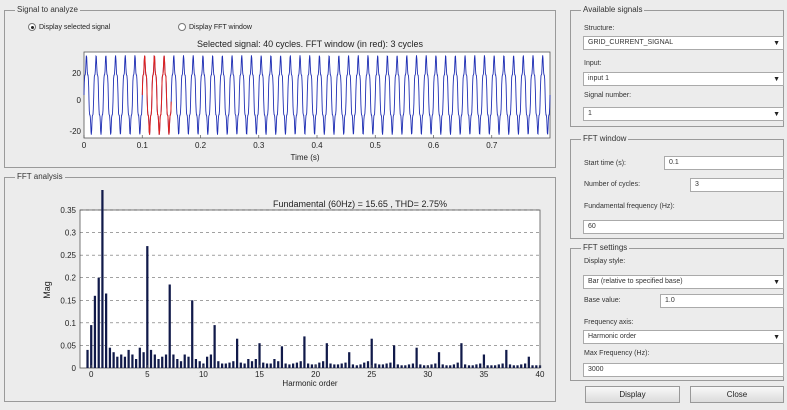  What do you see at coordinates (259, 145) in the screenshot?
I see `signal-x-tick-label: 0.3` at bounding box center [259, 145].